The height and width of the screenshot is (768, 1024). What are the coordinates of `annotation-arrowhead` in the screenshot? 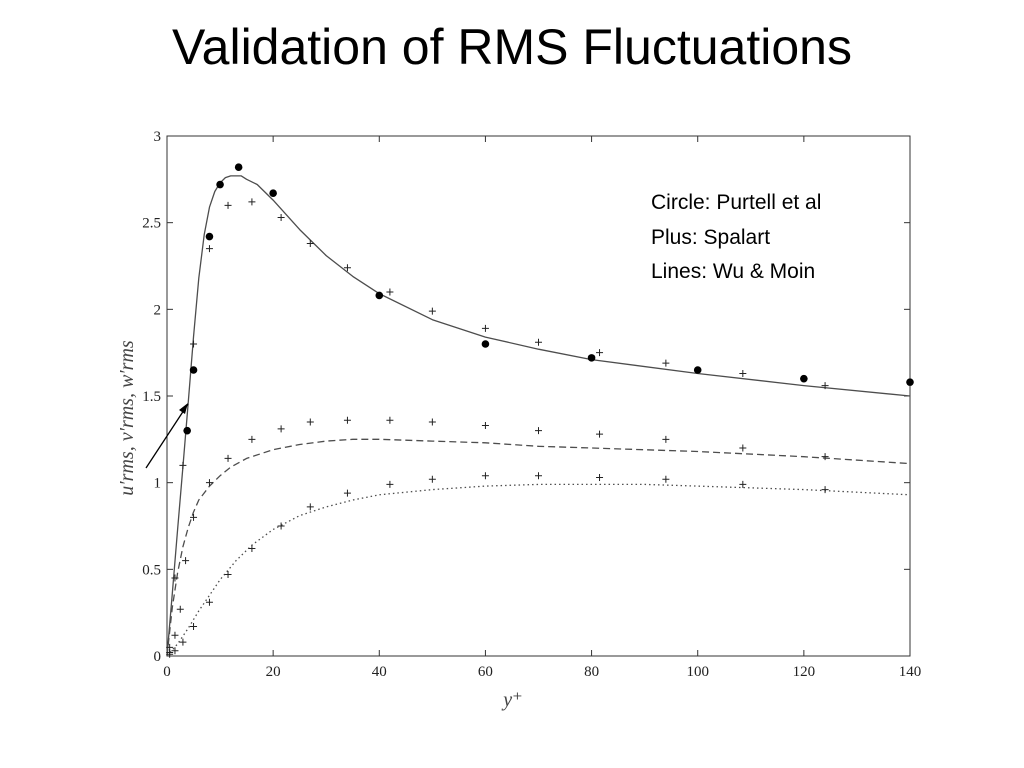 It's located at (183, 408).